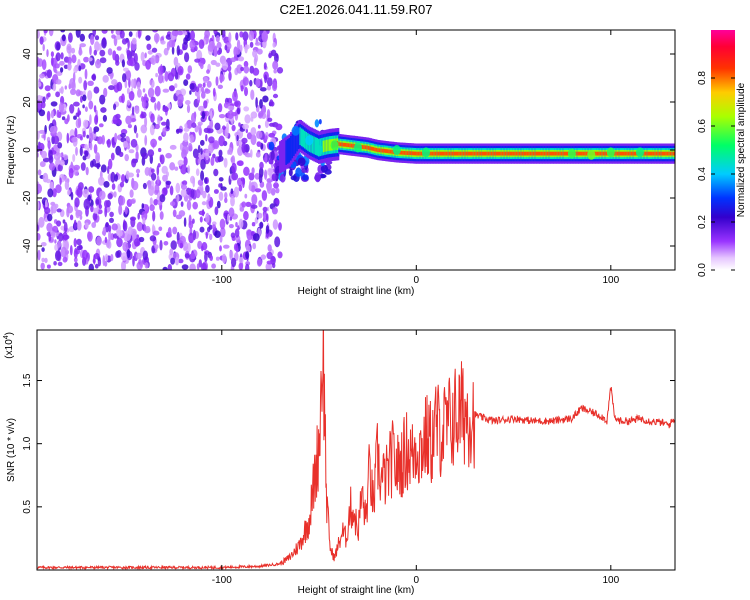  What do you see at coordinates (272, 135) in the screenshot?
I see `transition-blob` at bounding box center [272, 135].